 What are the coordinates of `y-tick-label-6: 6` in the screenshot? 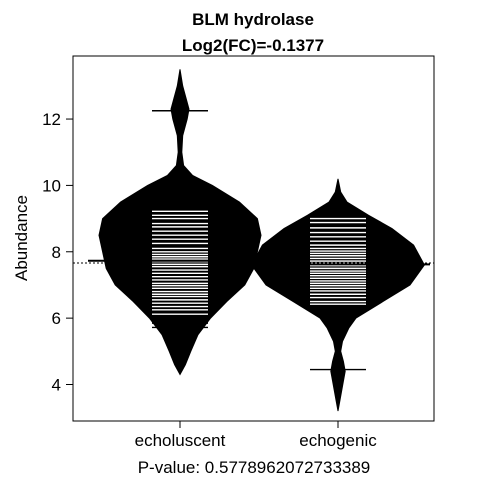 It's located at (56, 318).